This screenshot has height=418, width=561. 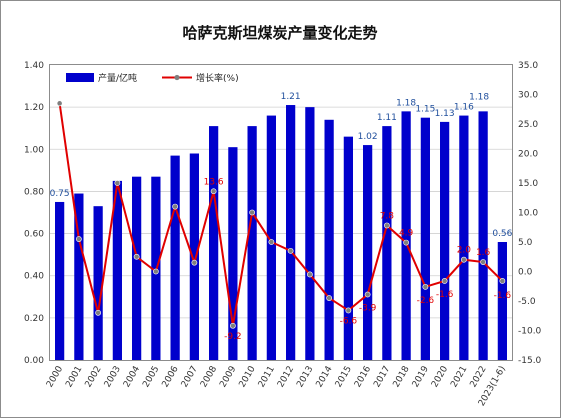 I want to click on left-tick-label: 1.40, so click(x=34, y=66).